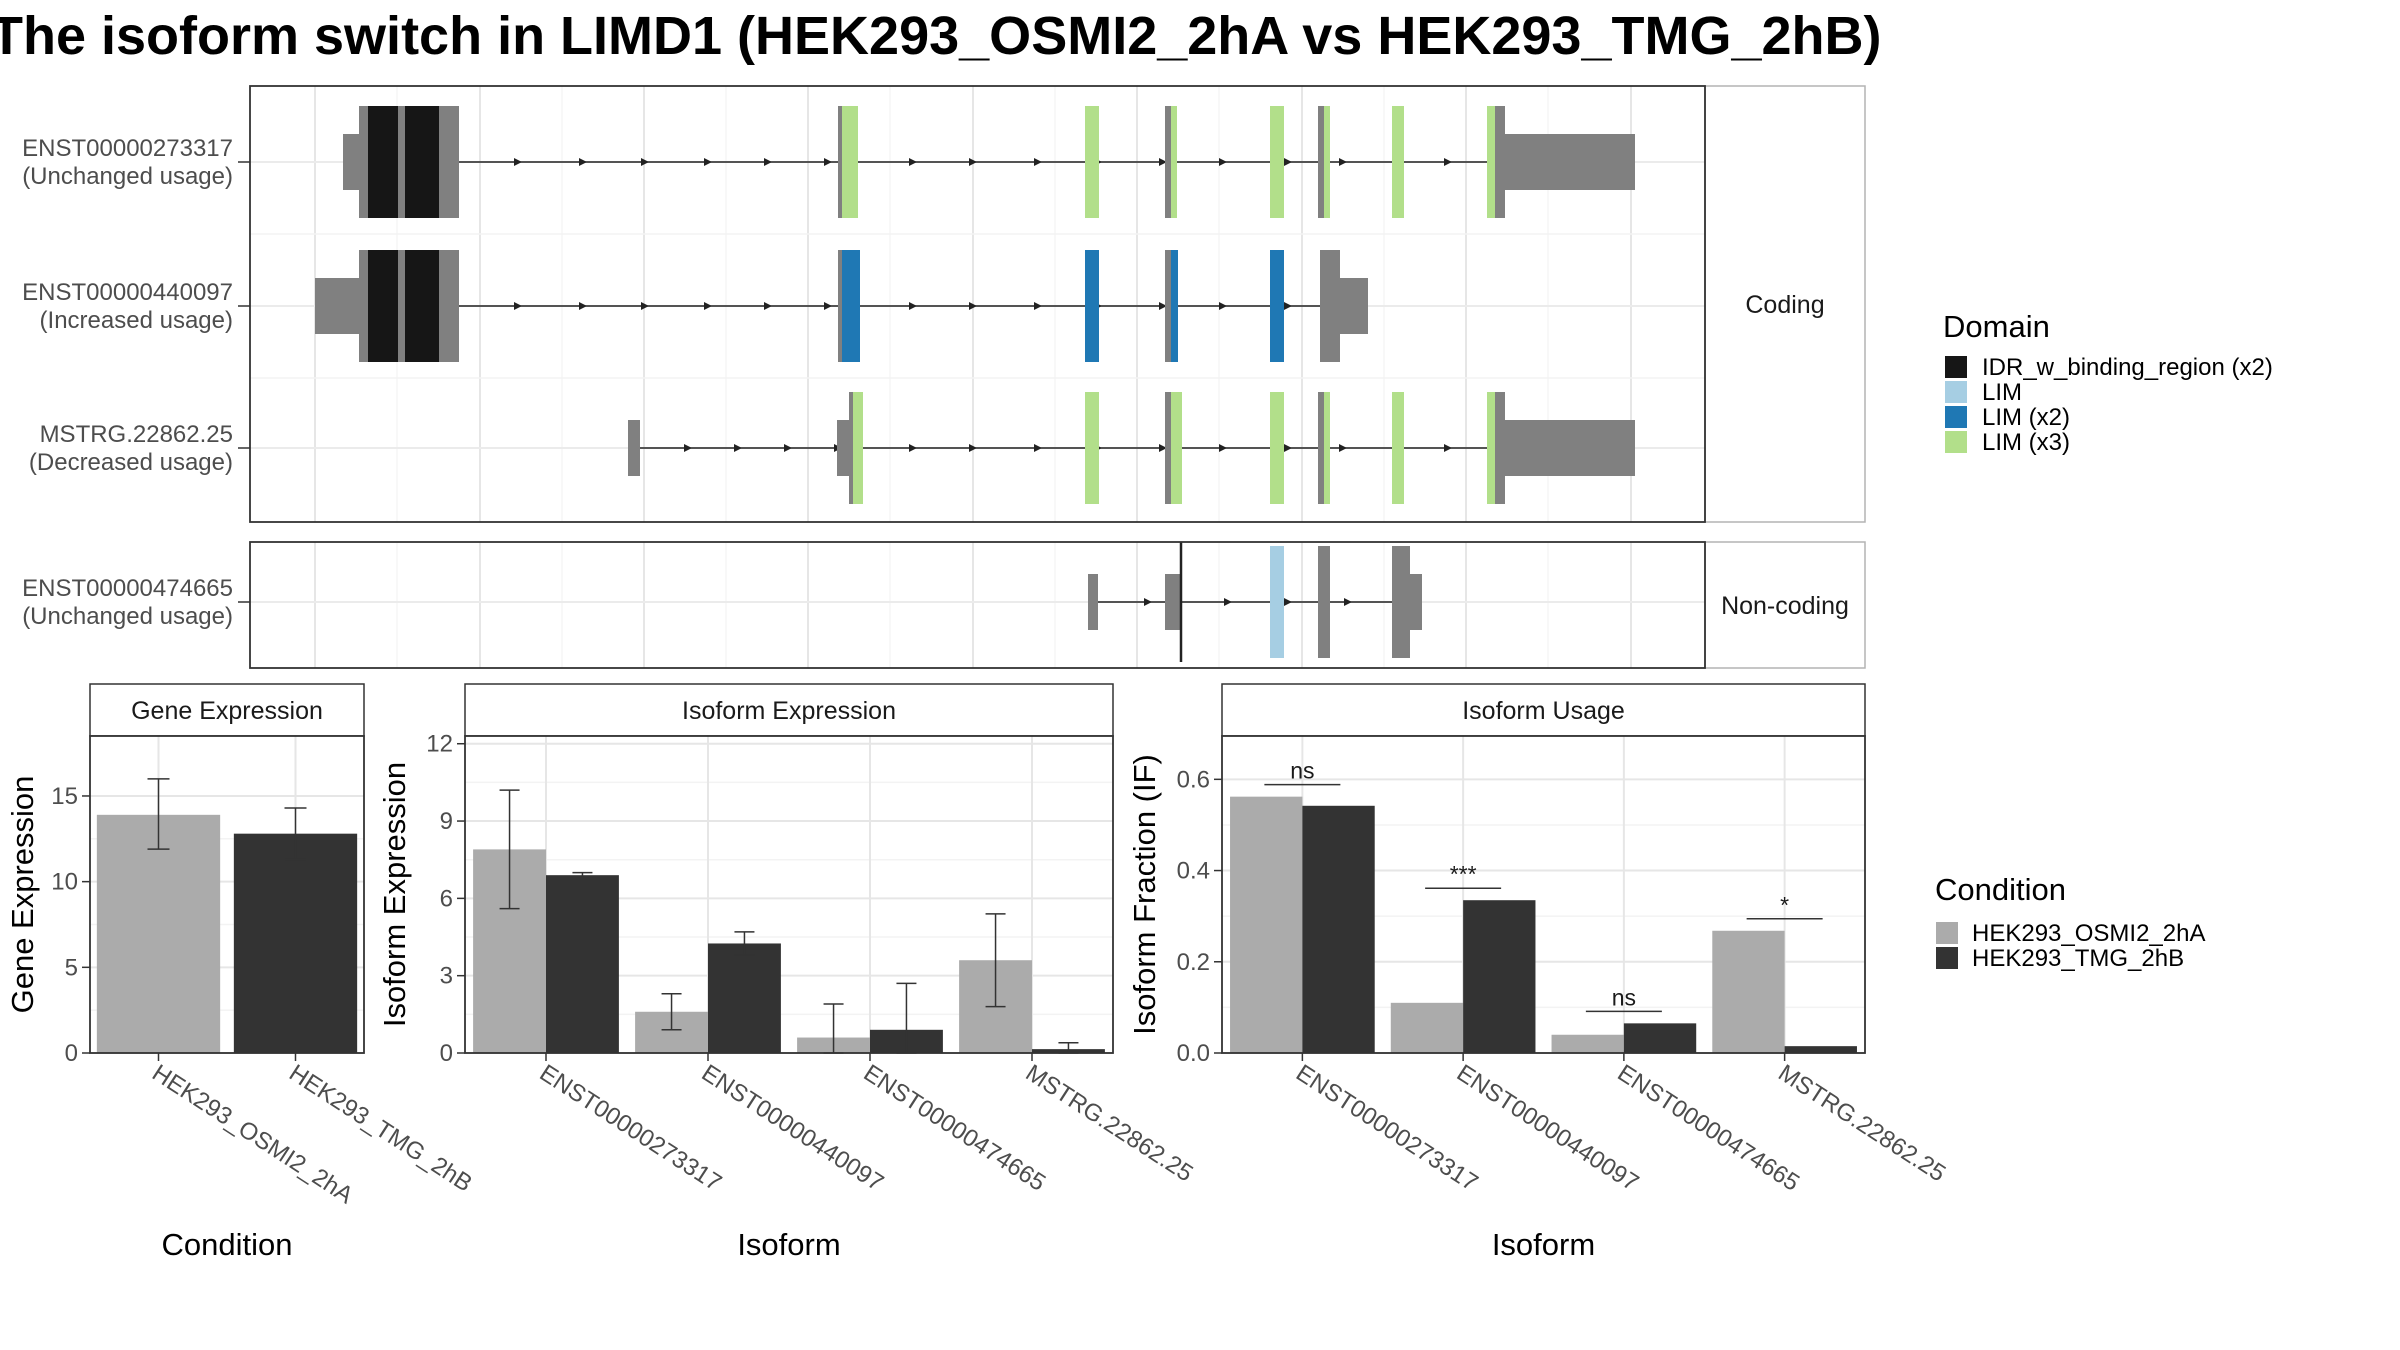 This screenshot has width=2400, height=1350. What do you see at coordinates (227, 894) in the screenshot?
I see `plot-border` at bounding box center [227, 894].